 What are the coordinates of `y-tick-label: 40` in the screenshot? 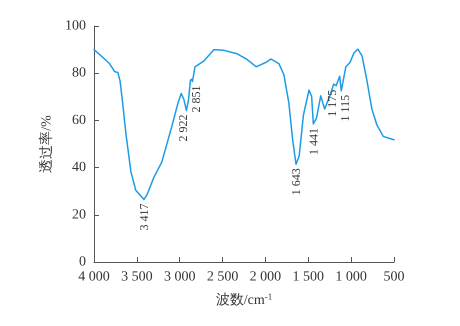 It's located at (79, 168).